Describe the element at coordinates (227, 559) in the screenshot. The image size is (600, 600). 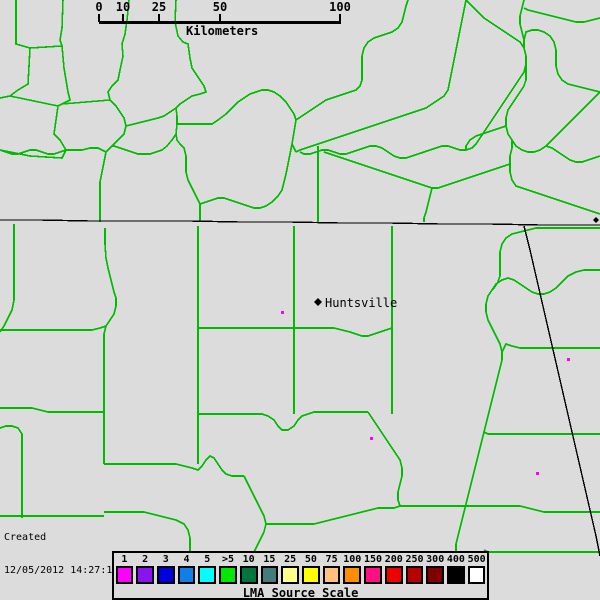
I see `legend-entry-label: >5` at that location.